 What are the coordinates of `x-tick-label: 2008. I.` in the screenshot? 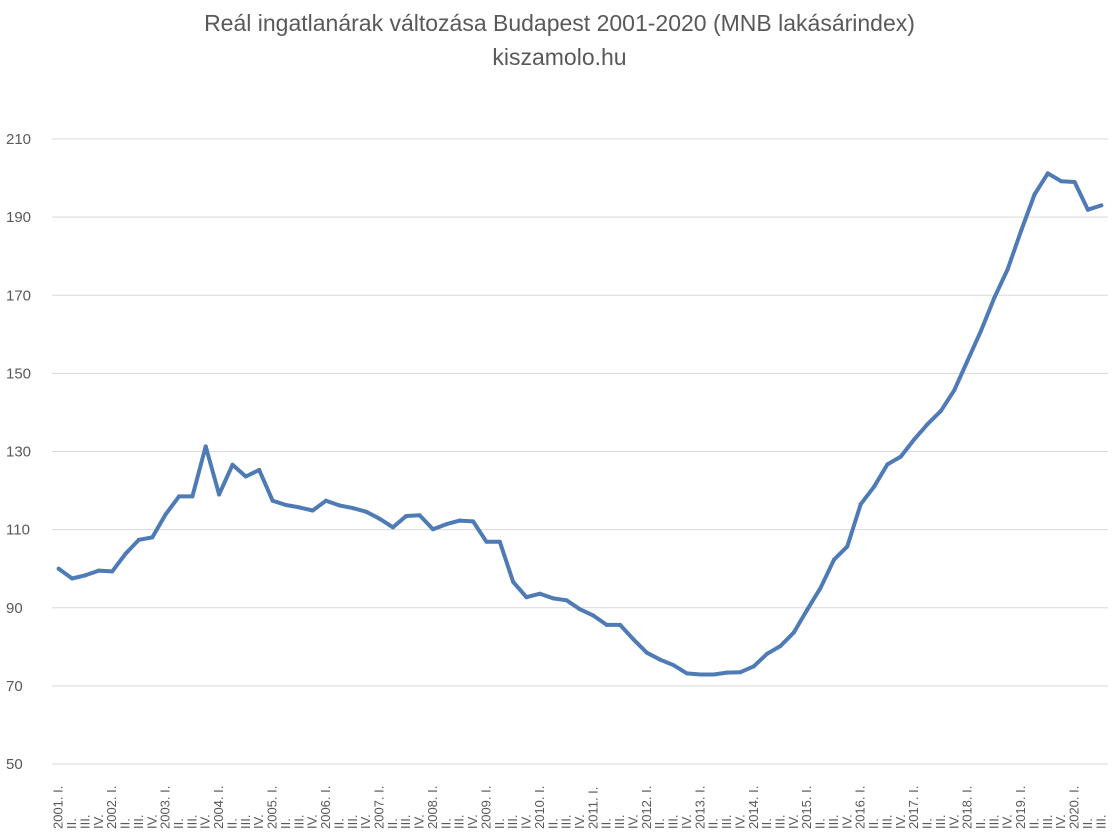 It's located at (432, 807).